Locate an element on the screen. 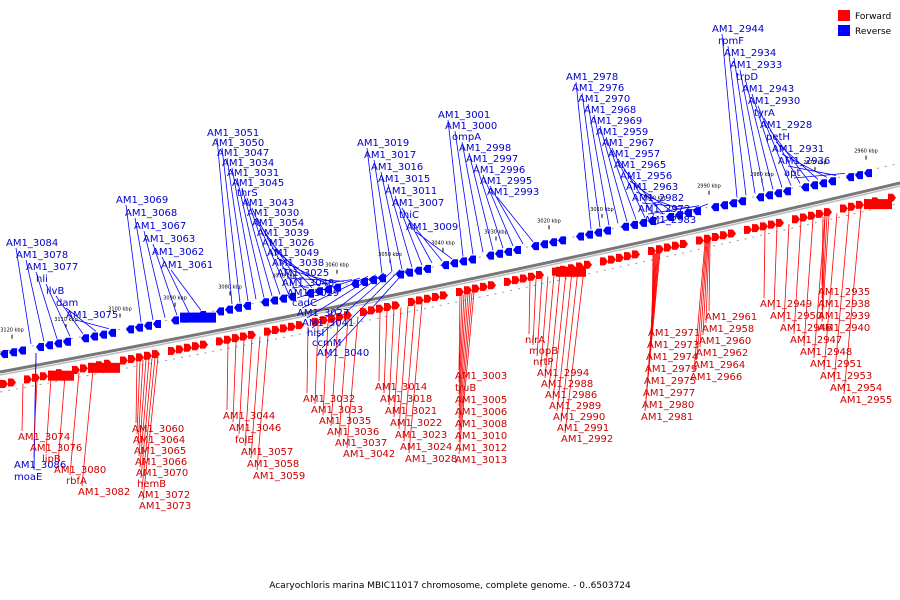 The width and height of the screenshot is (900, 600). gene-label-reverse: AM1_2967 is located at coordinates (628, 143).